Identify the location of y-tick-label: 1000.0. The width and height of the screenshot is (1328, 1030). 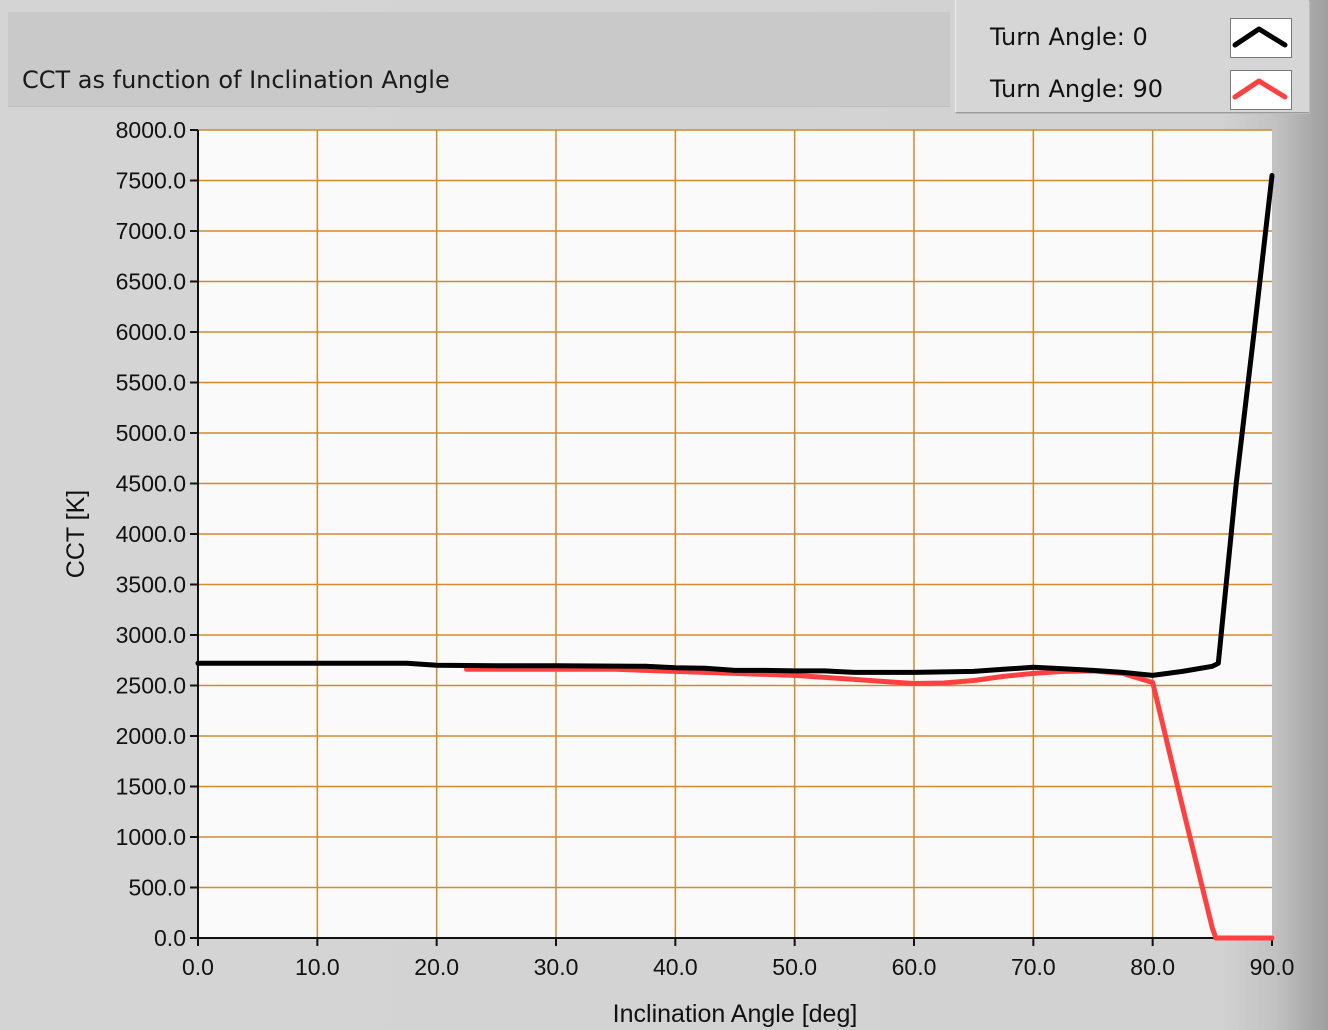
(151, 837).